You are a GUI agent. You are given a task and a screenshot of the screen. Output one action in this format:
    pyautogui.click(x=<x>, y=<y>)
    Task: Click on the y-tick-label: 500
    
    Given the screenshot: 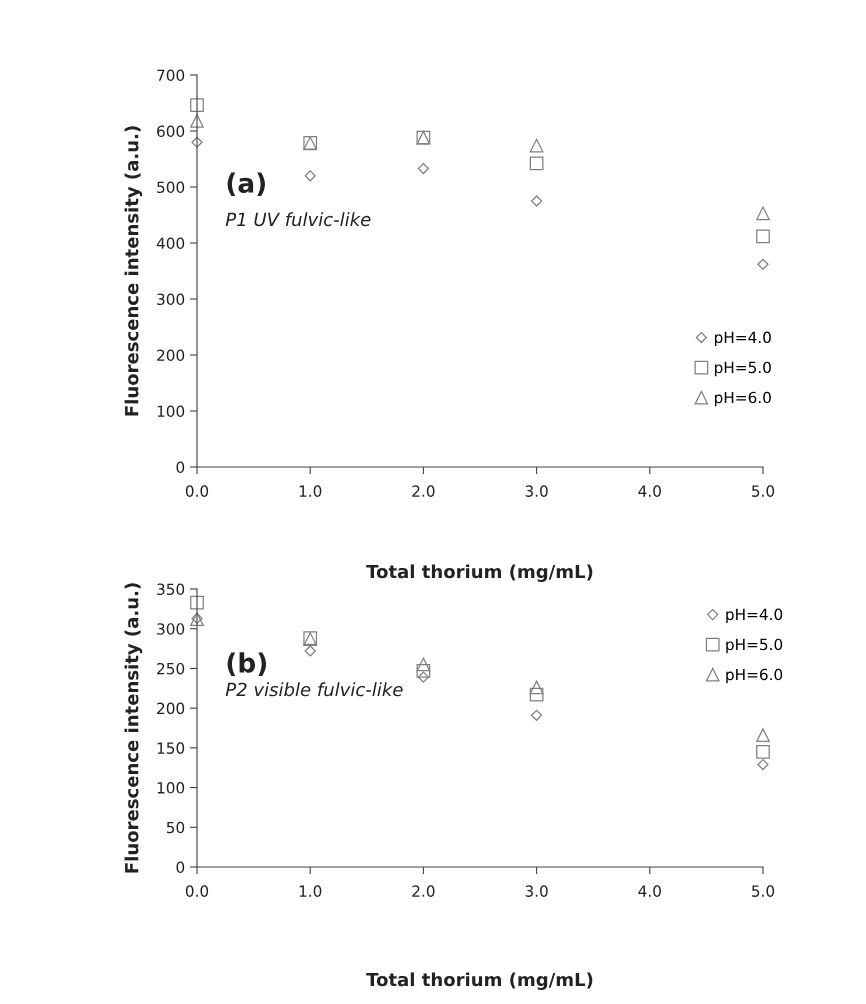 What is the action you would take?
    pyautogui.click(x=171, y=187)
    